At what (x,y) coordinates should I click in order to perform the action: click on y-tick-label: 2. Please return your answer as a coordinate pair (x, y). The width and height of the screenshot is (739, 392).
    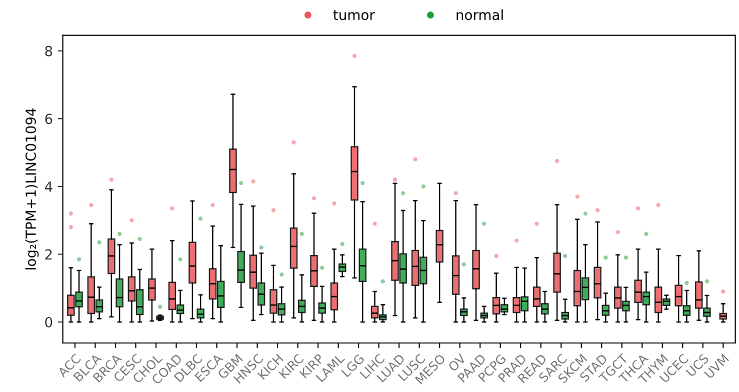
    Looking at the image, I should click on (48, 254).